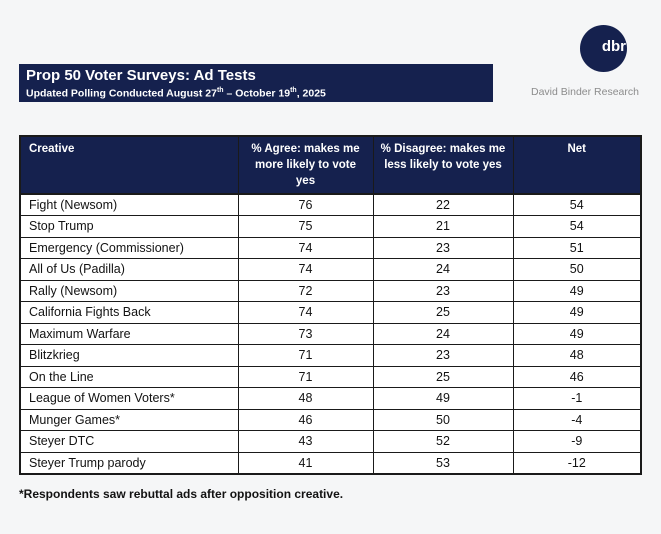 This screenshot has height=534, width=661. What do you see at coordinates (577, 165) in the screenshot?
I see `column-header-net: Net` at bounding box center [577, 165].